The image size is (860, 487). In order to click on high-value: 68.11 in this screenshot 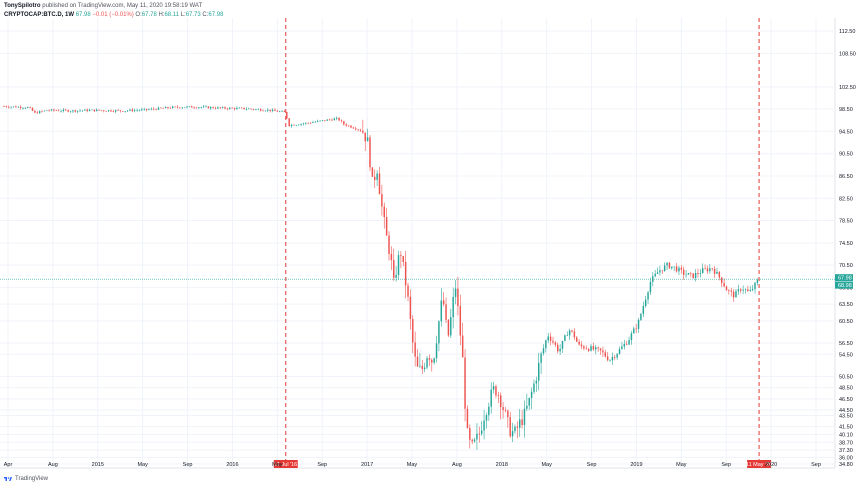, I will do `click(172, 15)`.